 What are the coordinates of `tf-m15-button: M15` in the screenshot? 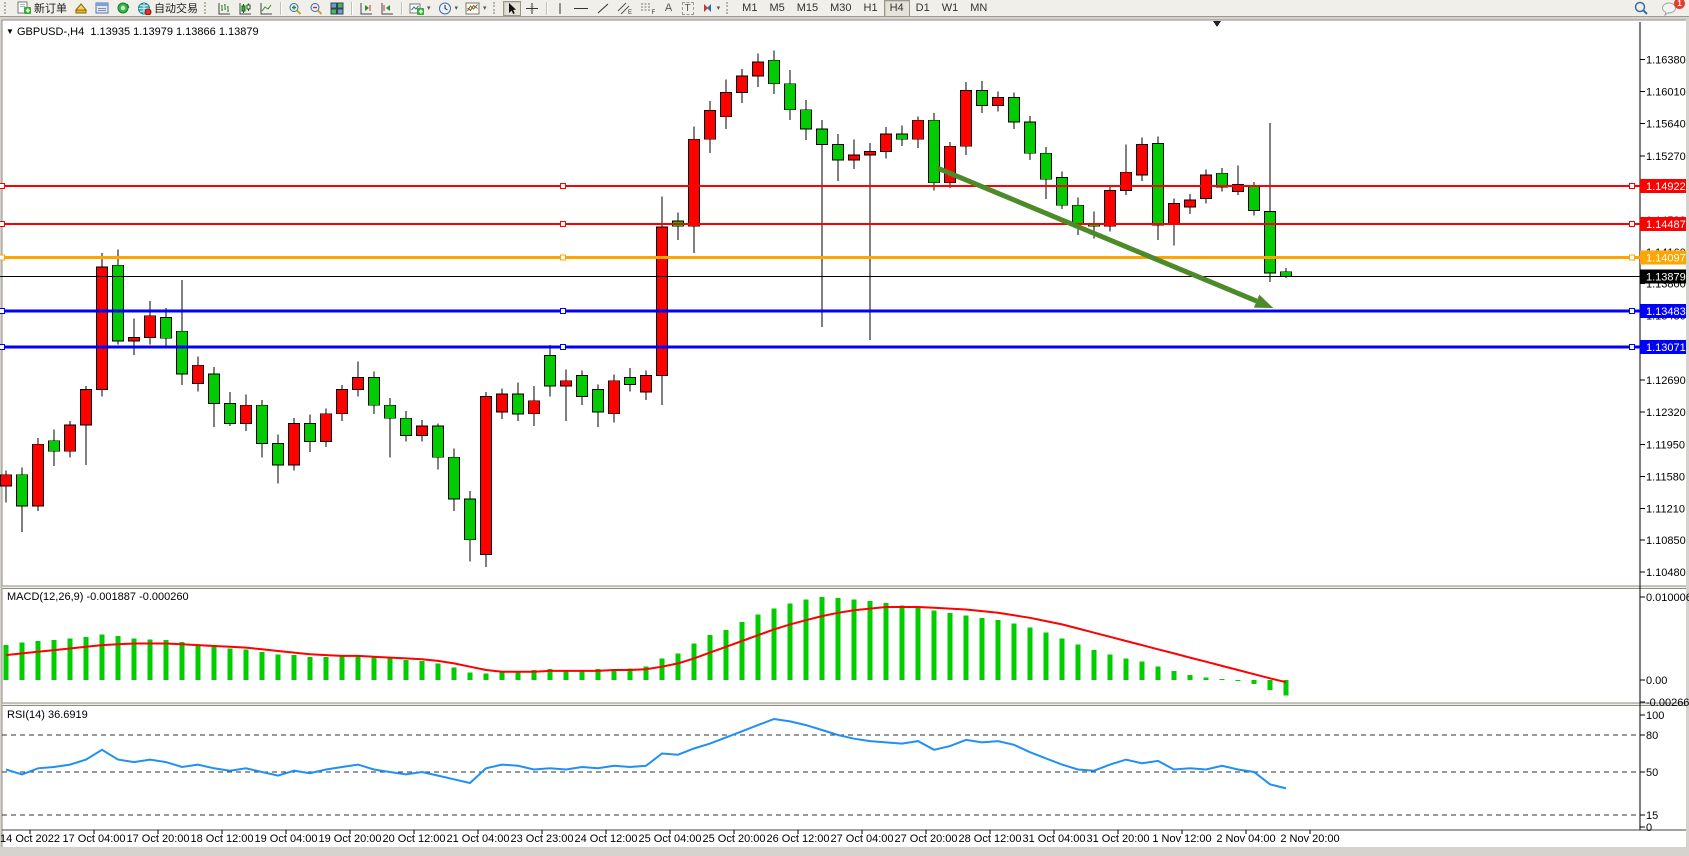 It's located at (807, 8).